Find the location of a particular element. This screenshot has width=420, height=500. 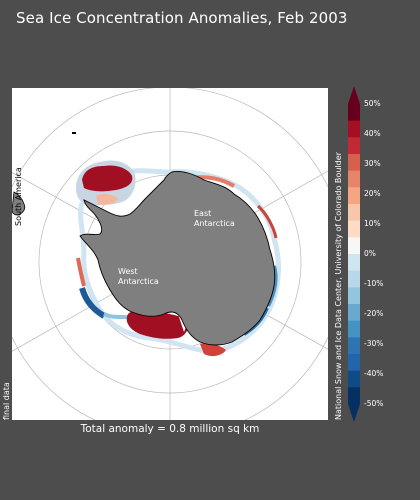

label-west-antarctica-line1: West is located at coordinates (128, 271).